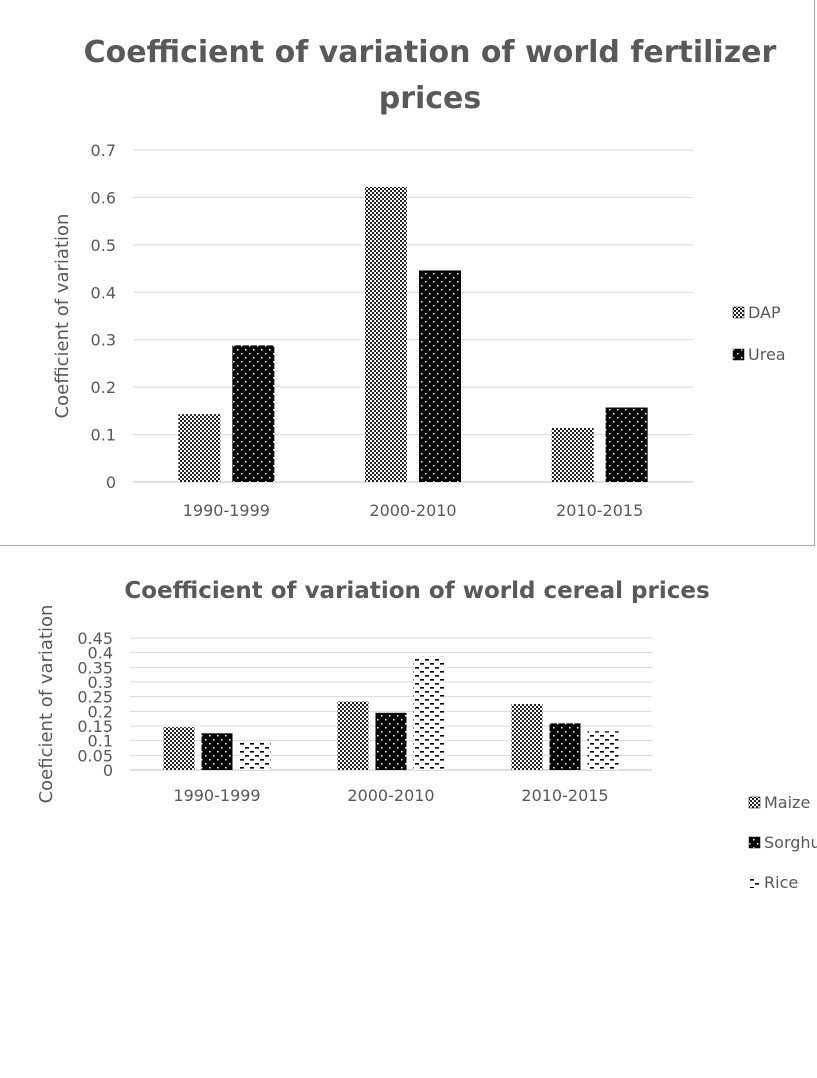  Describe the element at coordinates (95, 726) in the screenshot. I see `y-tick-label: 0.15` at that location.